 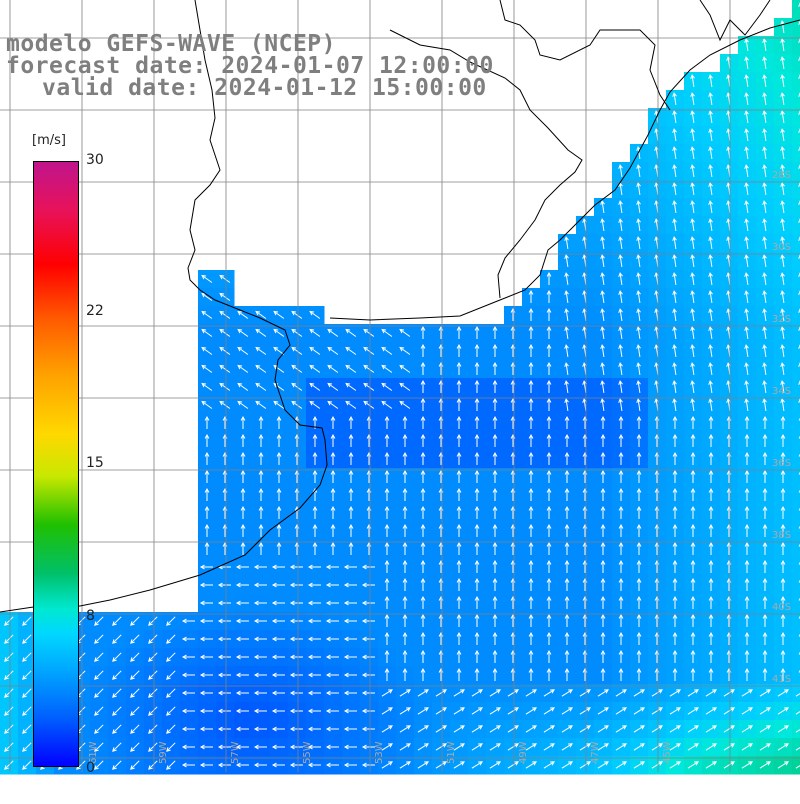 I want to click on latitude-label: 34S, so click(x=781, y=391).